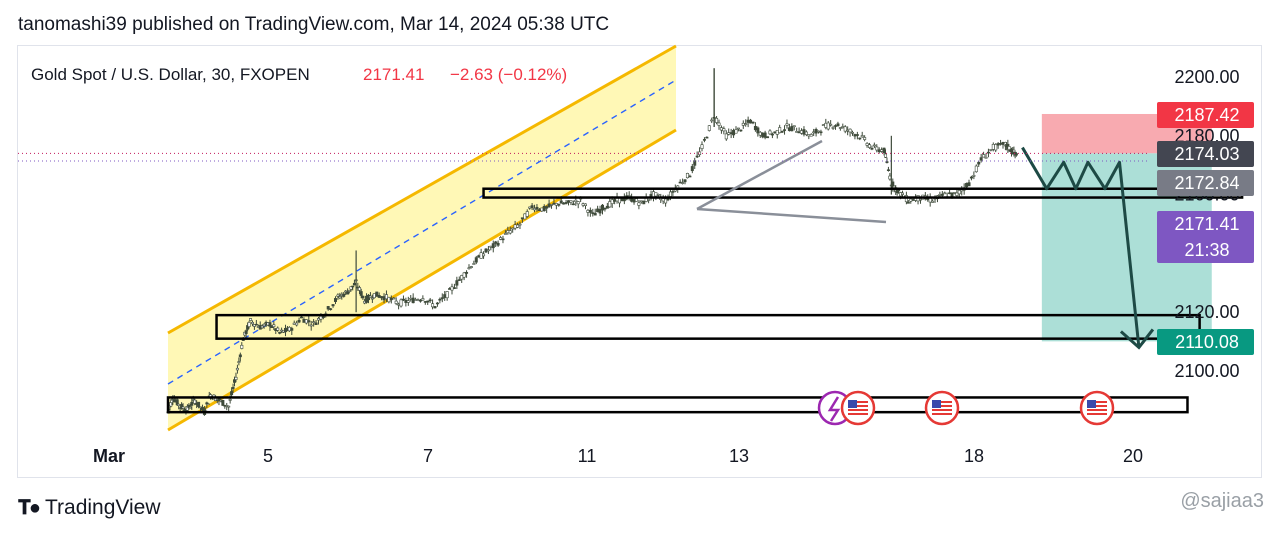 Image resolution: width=1280 pixels, height=538 pixels. Describe the element at coordinates (1206, 77) in the screenshot. I see `price-tick-label: 2200.00` at that location.